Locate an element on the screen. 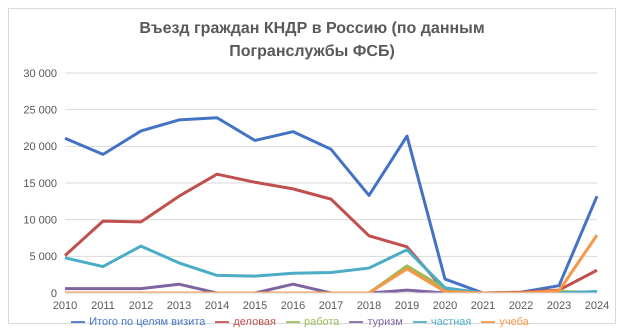  legend-label: работа is located at coordinates (322, 322).